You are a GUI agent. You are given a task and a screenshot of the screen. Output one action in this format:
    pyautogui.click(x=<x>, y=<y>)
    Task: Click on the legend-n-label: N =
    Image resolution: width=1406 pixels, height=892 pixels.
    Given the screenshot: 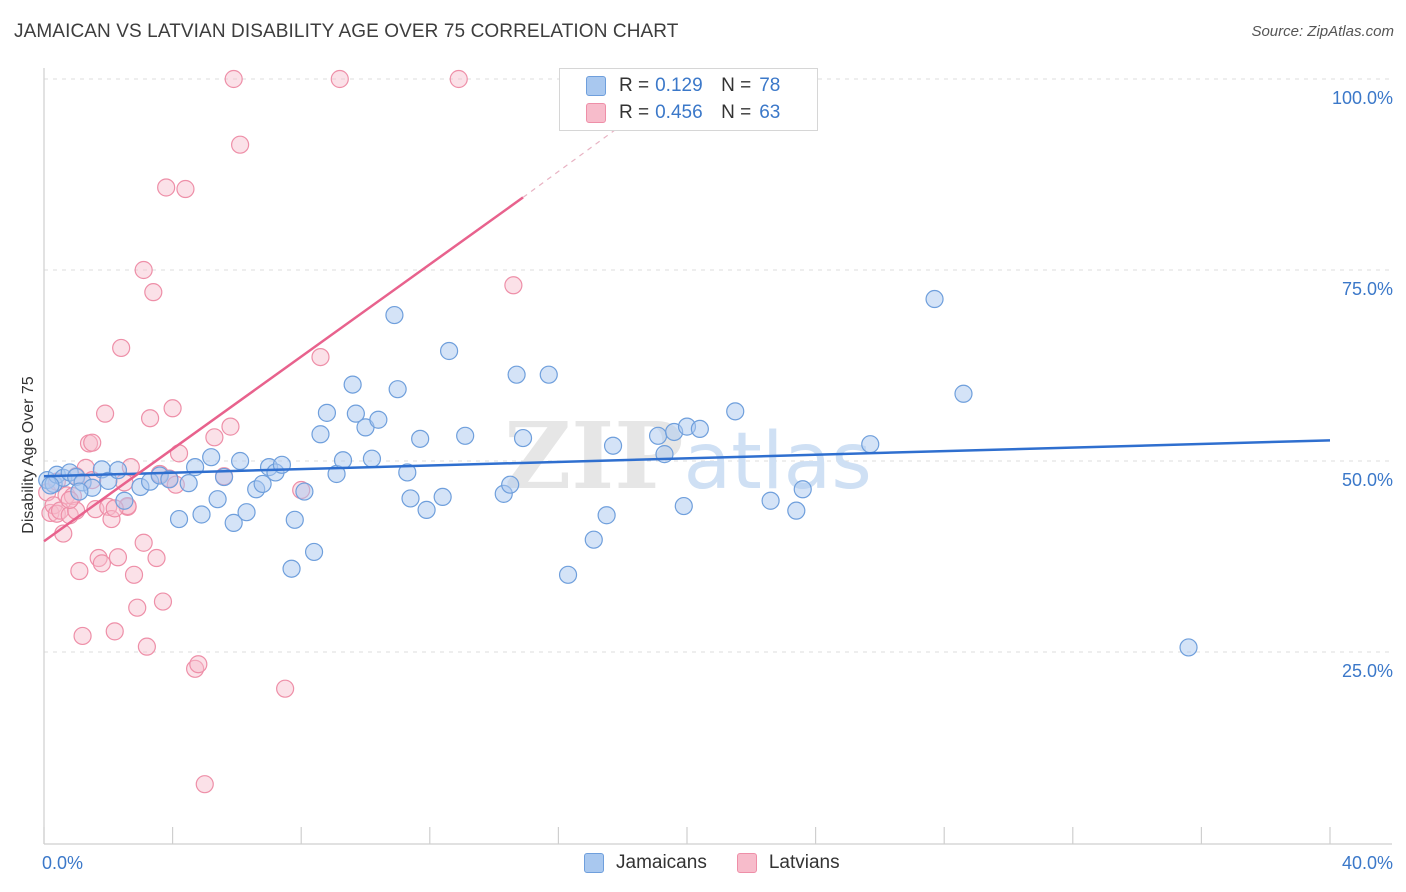 What is the action you would take?
    pyautogui.click(x=736, y=85)
    